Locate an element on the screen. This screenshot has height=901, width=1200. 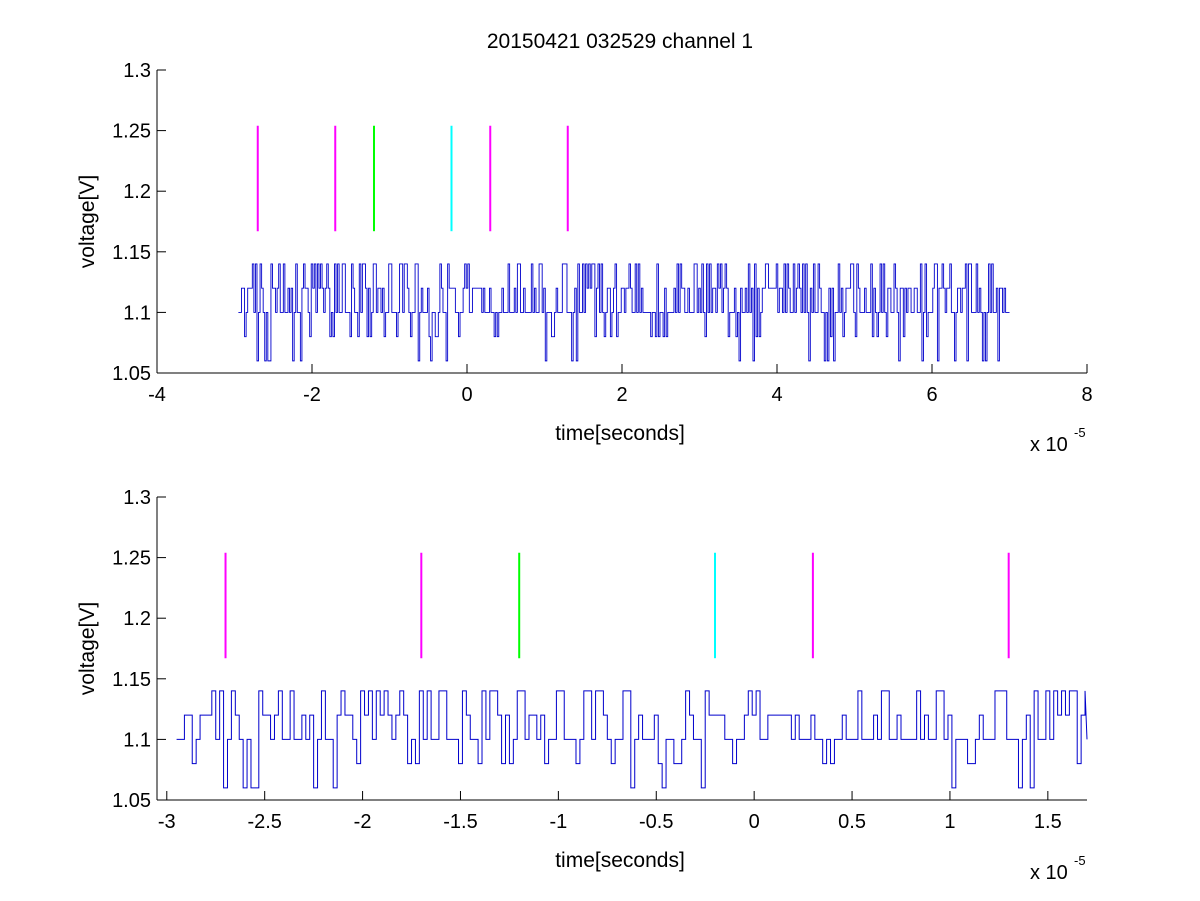
x-tick-label: -3 is located at coordinates (167, 822).